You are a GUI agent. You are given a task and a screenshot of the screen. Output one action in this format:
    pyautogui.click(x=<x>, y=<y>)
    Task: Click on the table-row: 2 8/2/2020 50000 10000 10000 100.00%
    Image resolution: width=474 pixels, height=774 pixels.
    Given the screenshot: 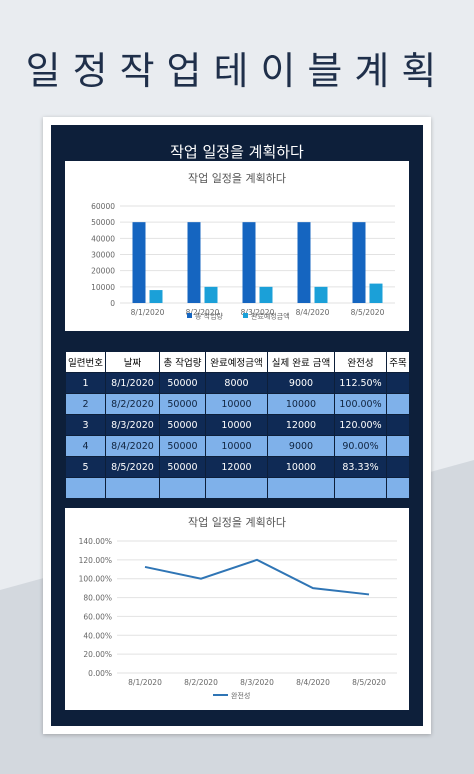 What is the action you would take?
    pyautogui.click(x=237, y=404)
    